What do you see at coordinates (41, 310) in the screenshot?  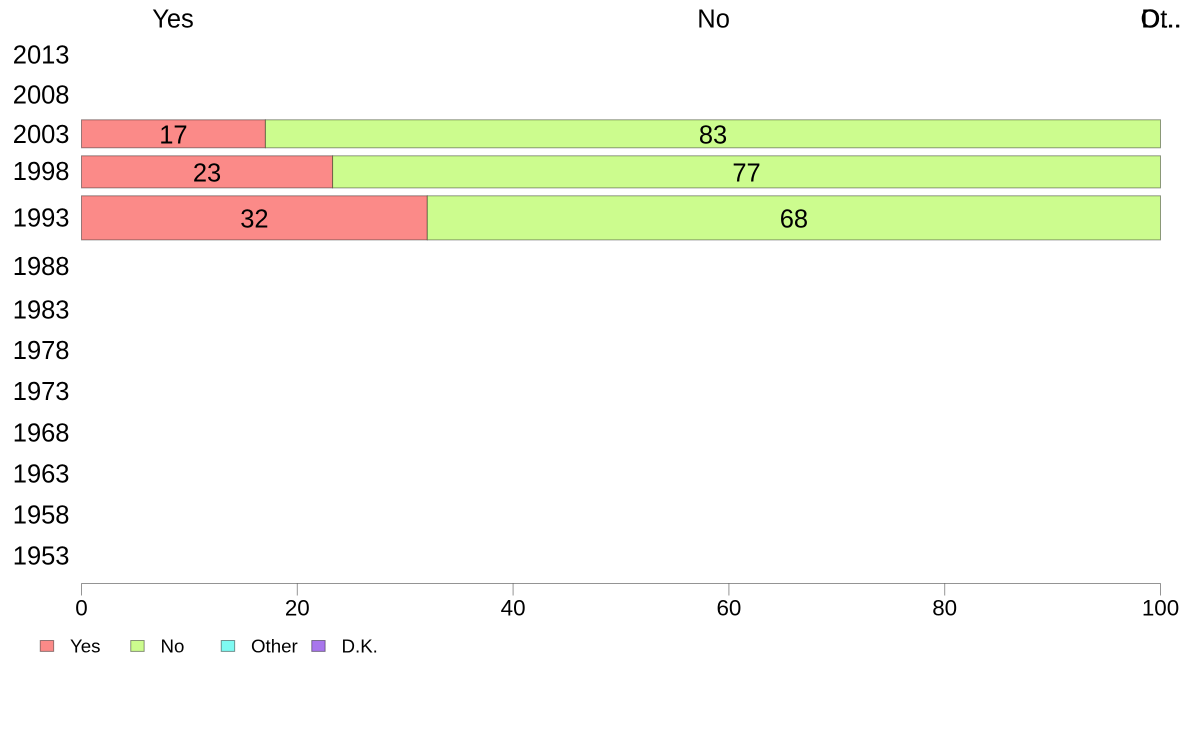 I see `svg-text: 1983` at bounding box center [41, 310].